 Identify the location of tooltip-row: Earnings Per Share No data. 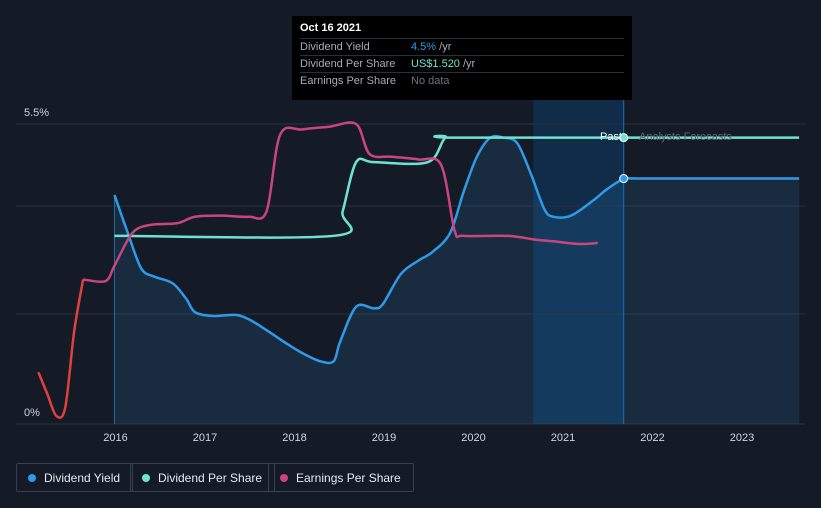
(462, 80).